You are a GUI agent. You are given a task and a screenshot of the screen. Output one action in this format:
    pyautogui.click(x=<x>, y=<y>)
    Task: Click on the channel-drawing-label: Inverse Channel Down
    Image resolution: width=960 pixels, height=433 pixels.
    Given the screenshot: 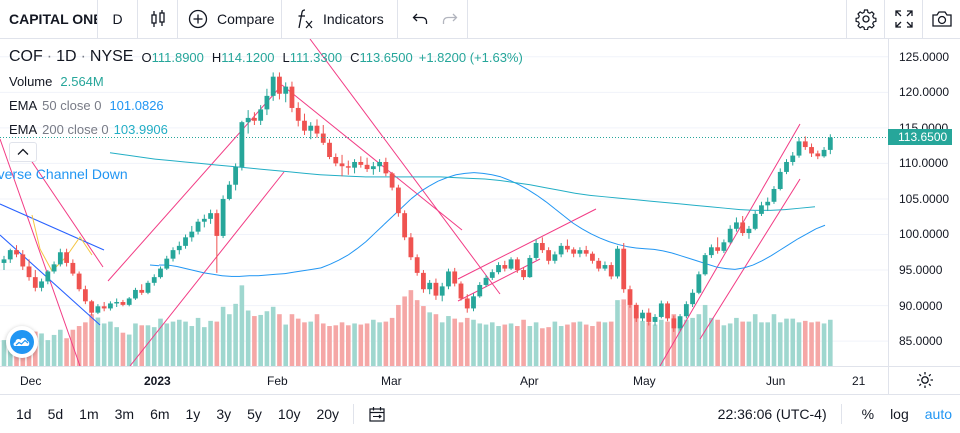 What is the action you would take?
    pyautogui.click(x=64, y=174)
    